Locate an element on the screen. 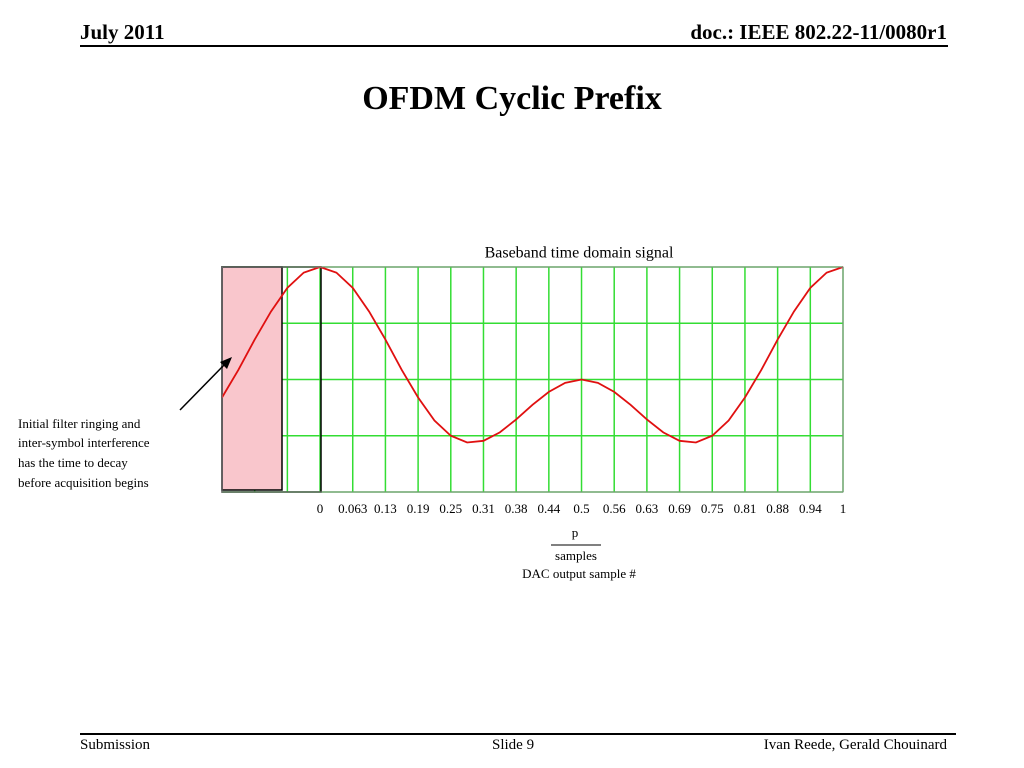 The width and height of the screenshot is (1024, 768). x-tick-label: 0.94 is located at coordinates (810, 508).